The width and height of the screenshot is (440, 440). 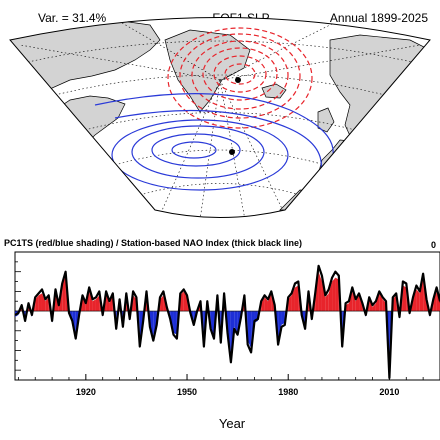 I want to click on variance-label: Var. = 31.4%, so click(x=72, y=18).